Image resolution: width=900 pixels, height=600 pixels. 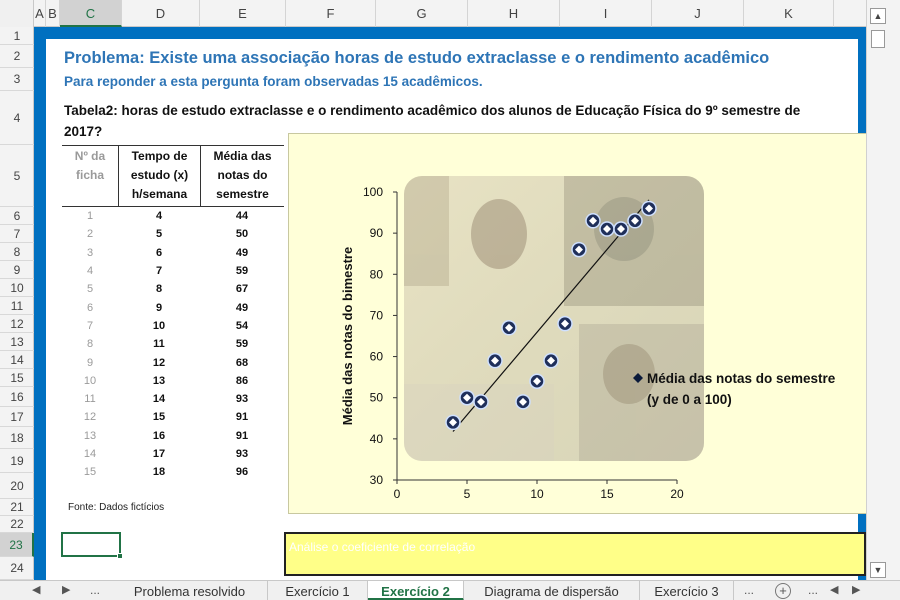 What do you see at coordinates (242, 362) in the screenshot?
I see `cell-media-notas: 68` at bounding box center [242, 362].